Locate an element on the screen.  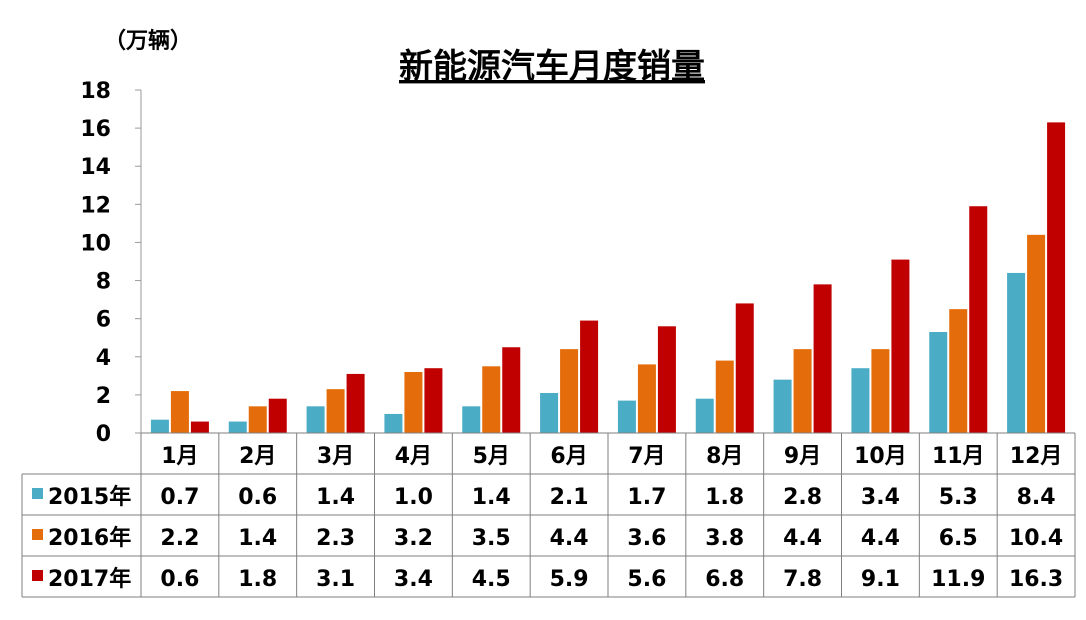
category-label: 5月 is located at coordinates (491, 456).